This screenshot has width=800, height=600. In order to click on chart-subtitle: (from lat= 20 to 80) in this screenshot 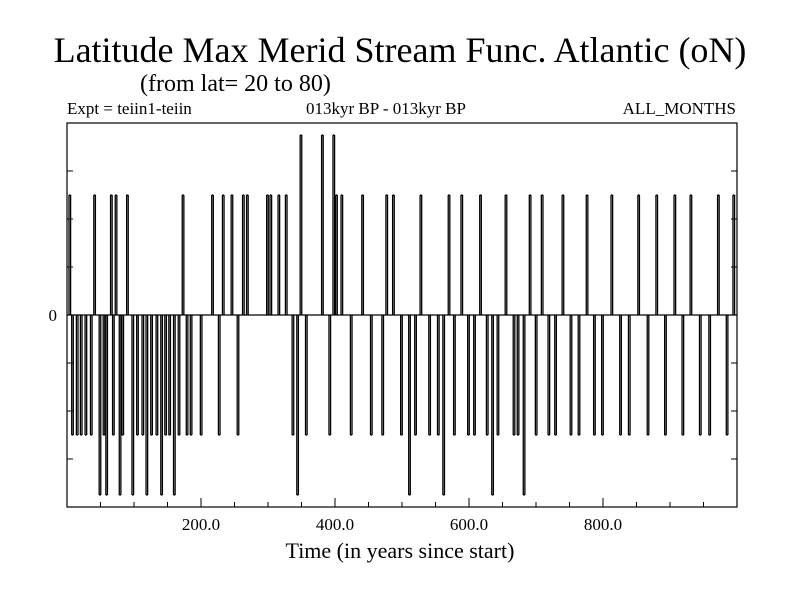, I will do `click(235, 84)`.